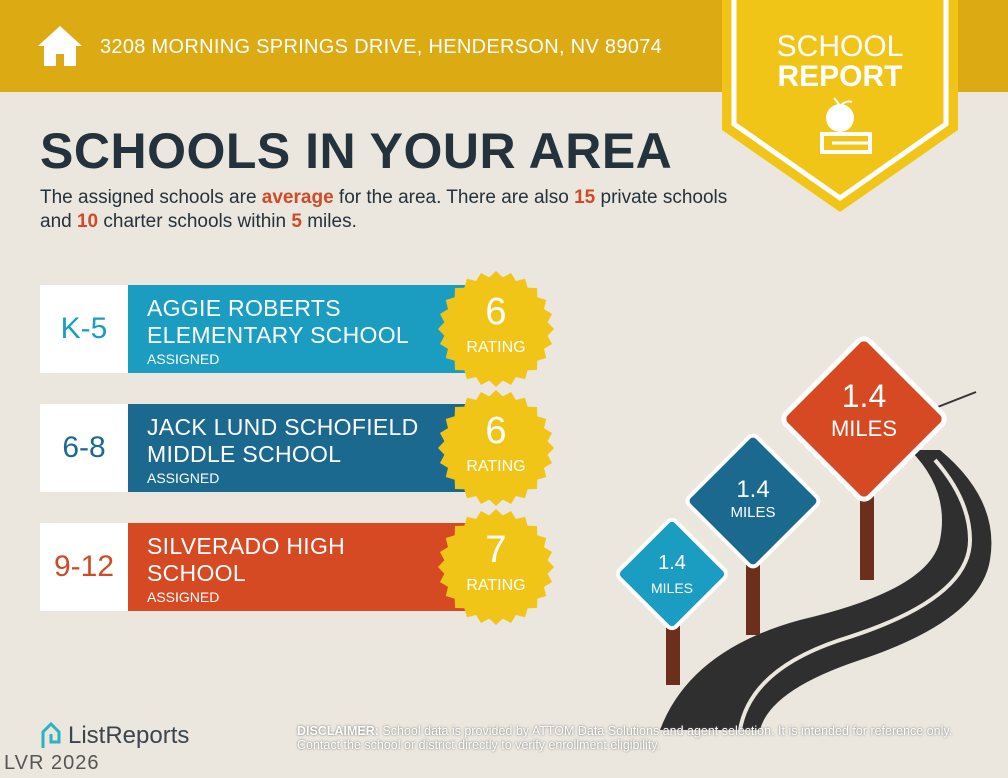  I want to click on sign-large-unit: MILES, so click(864, 428).